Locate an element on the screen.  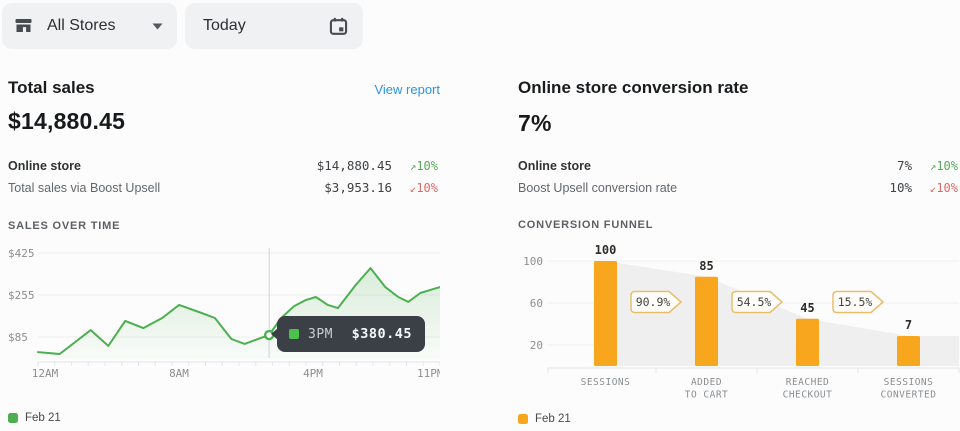
svg-text: 7 is located at coordinates (908, 325).